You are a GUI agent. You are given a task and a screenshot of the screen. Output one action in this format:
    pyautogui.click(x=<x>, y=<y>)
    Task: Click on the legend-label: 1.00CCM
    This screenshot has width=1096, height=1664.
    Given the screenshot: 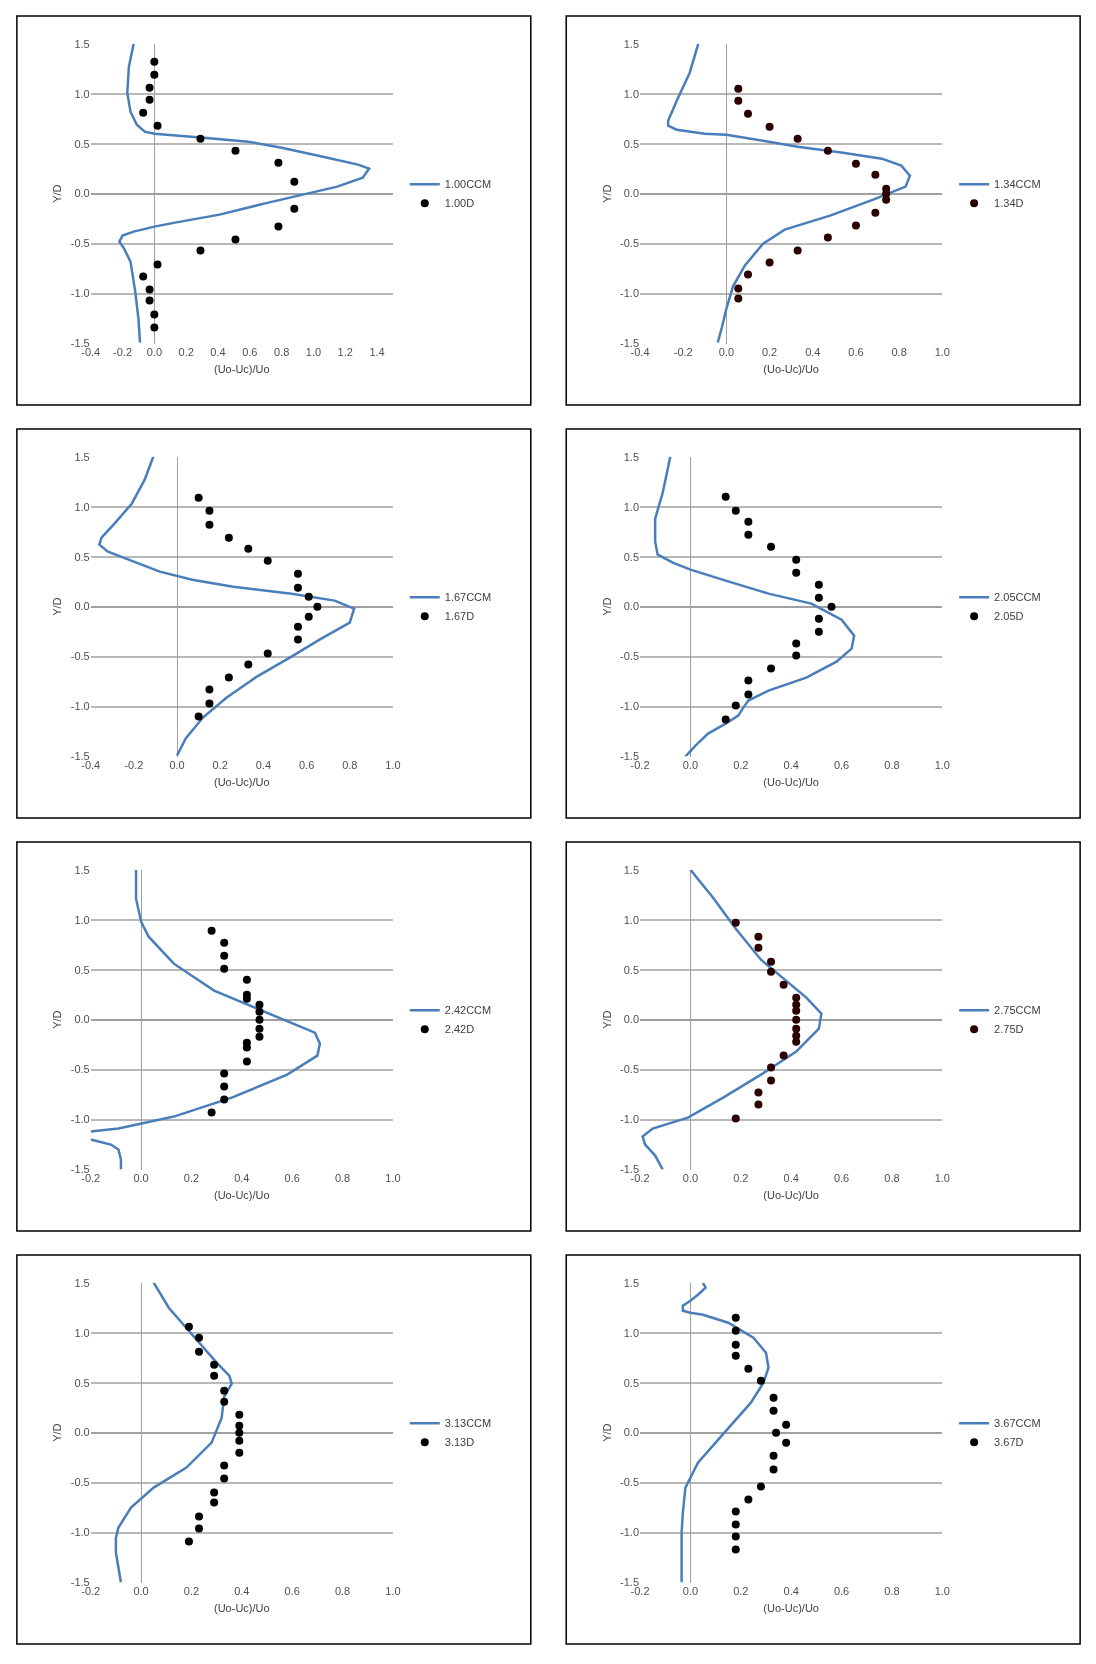 What is the action you would take?
    pyautogui.click(x=468, y=184)
    